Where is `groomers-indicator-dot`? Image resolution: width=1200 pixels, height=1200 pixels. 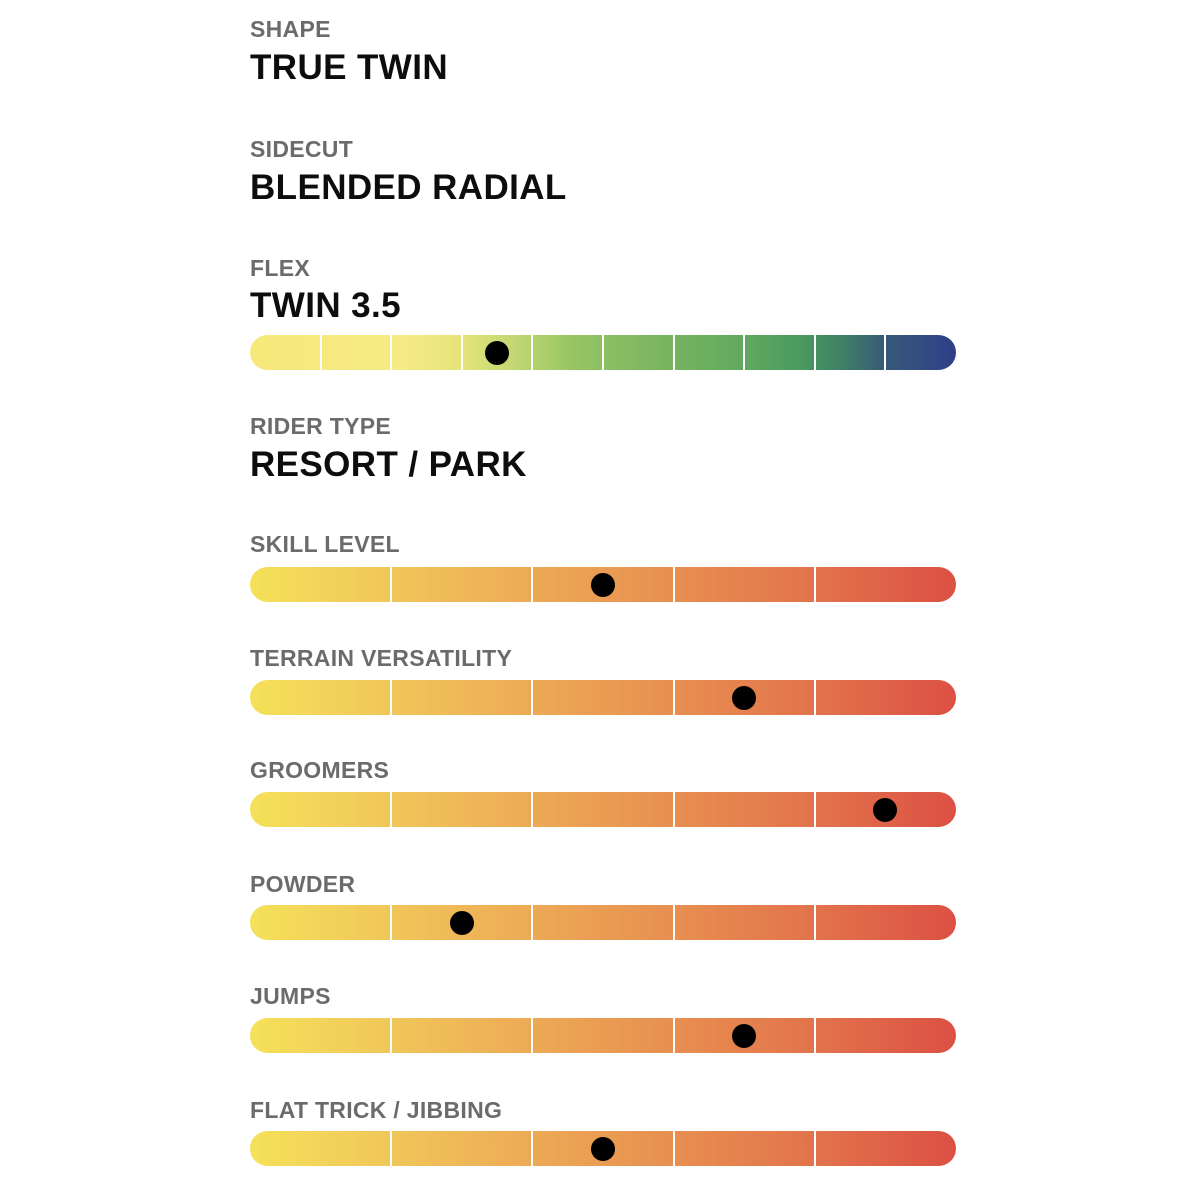
groomers-indicator-dot is located at coordinates (885, 809).